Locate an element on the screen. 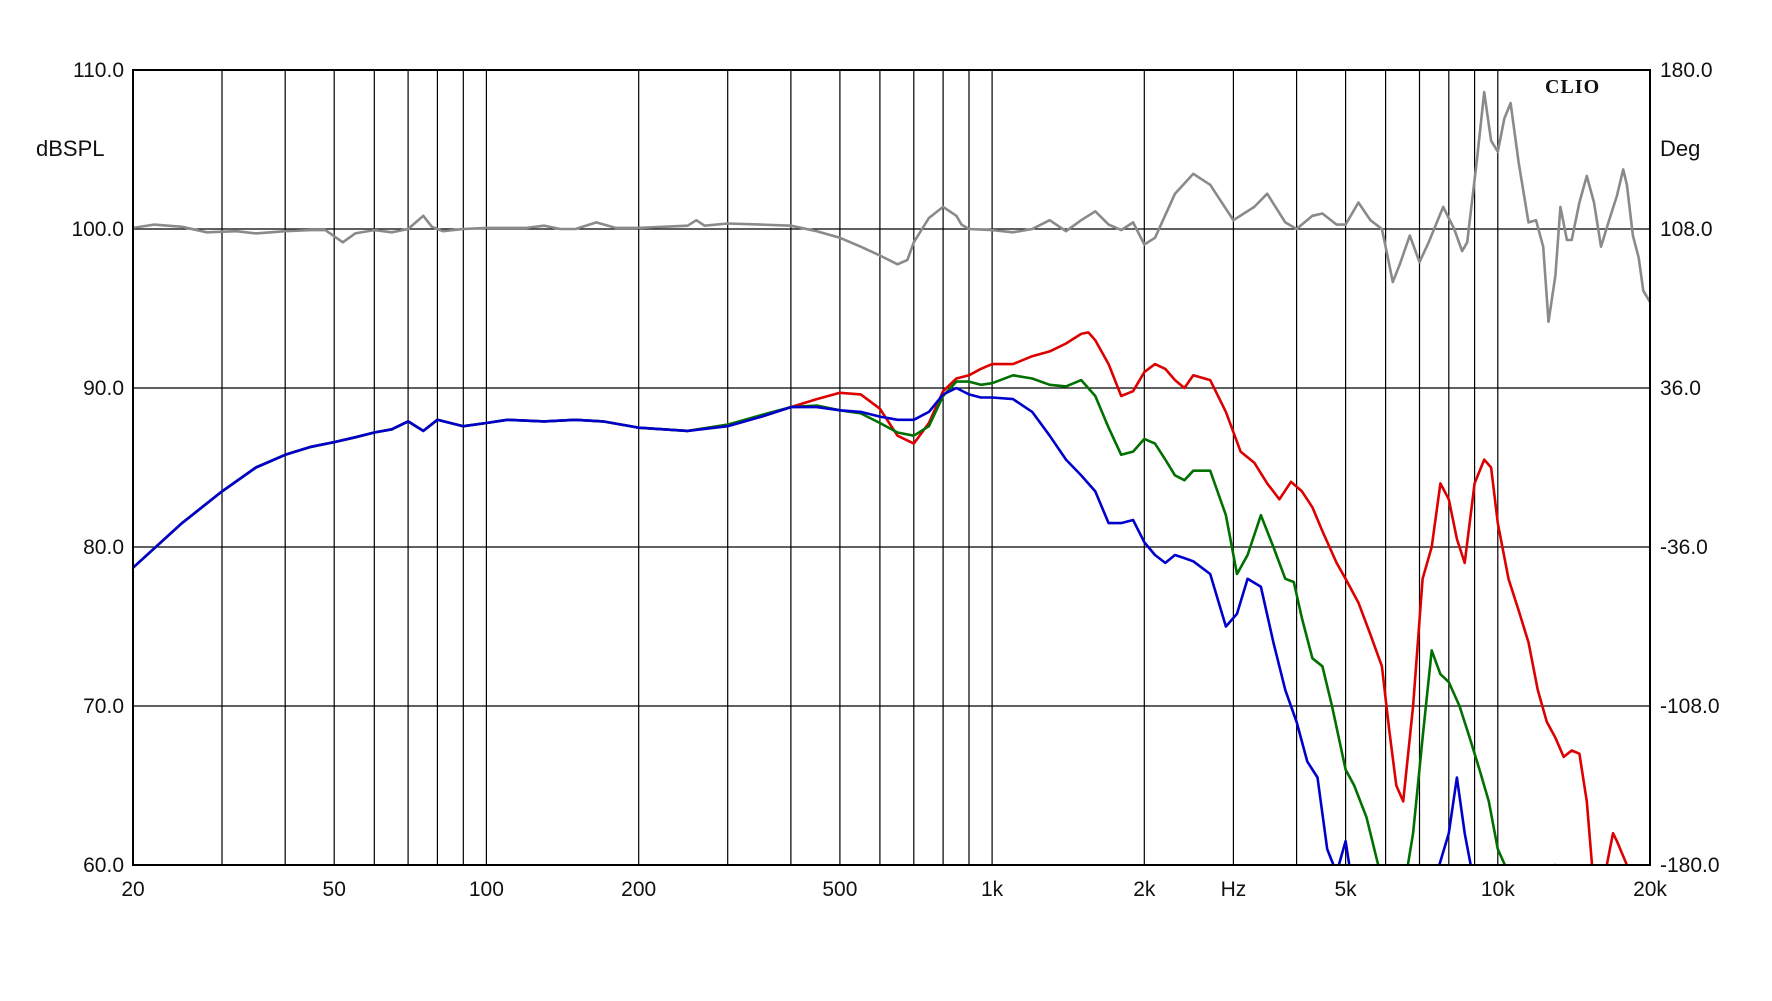 This screenshot has width=1772, height=1001. x-tick-label: 500 is located at coordinates (839, 889).